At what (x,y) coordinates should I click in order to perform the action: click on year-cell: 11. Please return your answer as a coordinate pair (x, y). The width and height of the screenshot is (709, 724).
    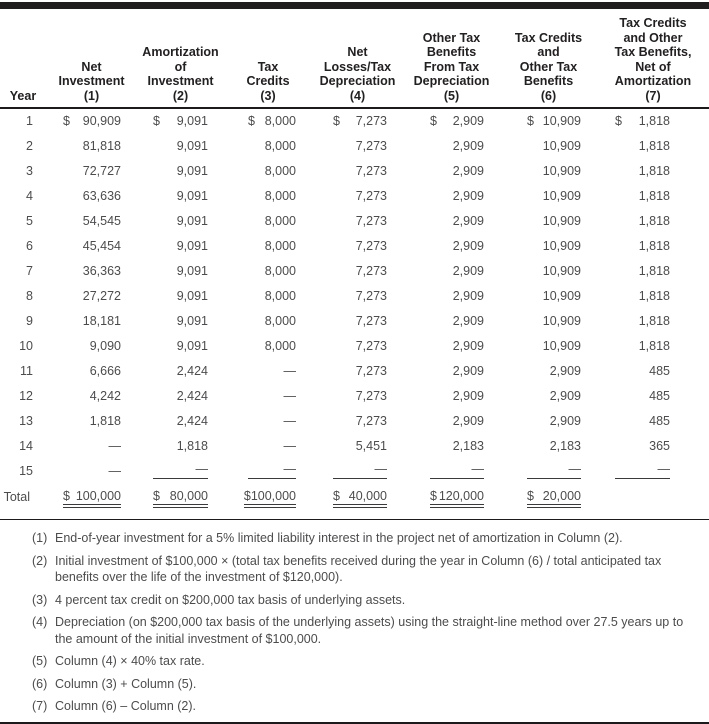
    Looking at the image, I should click on (26, 370).